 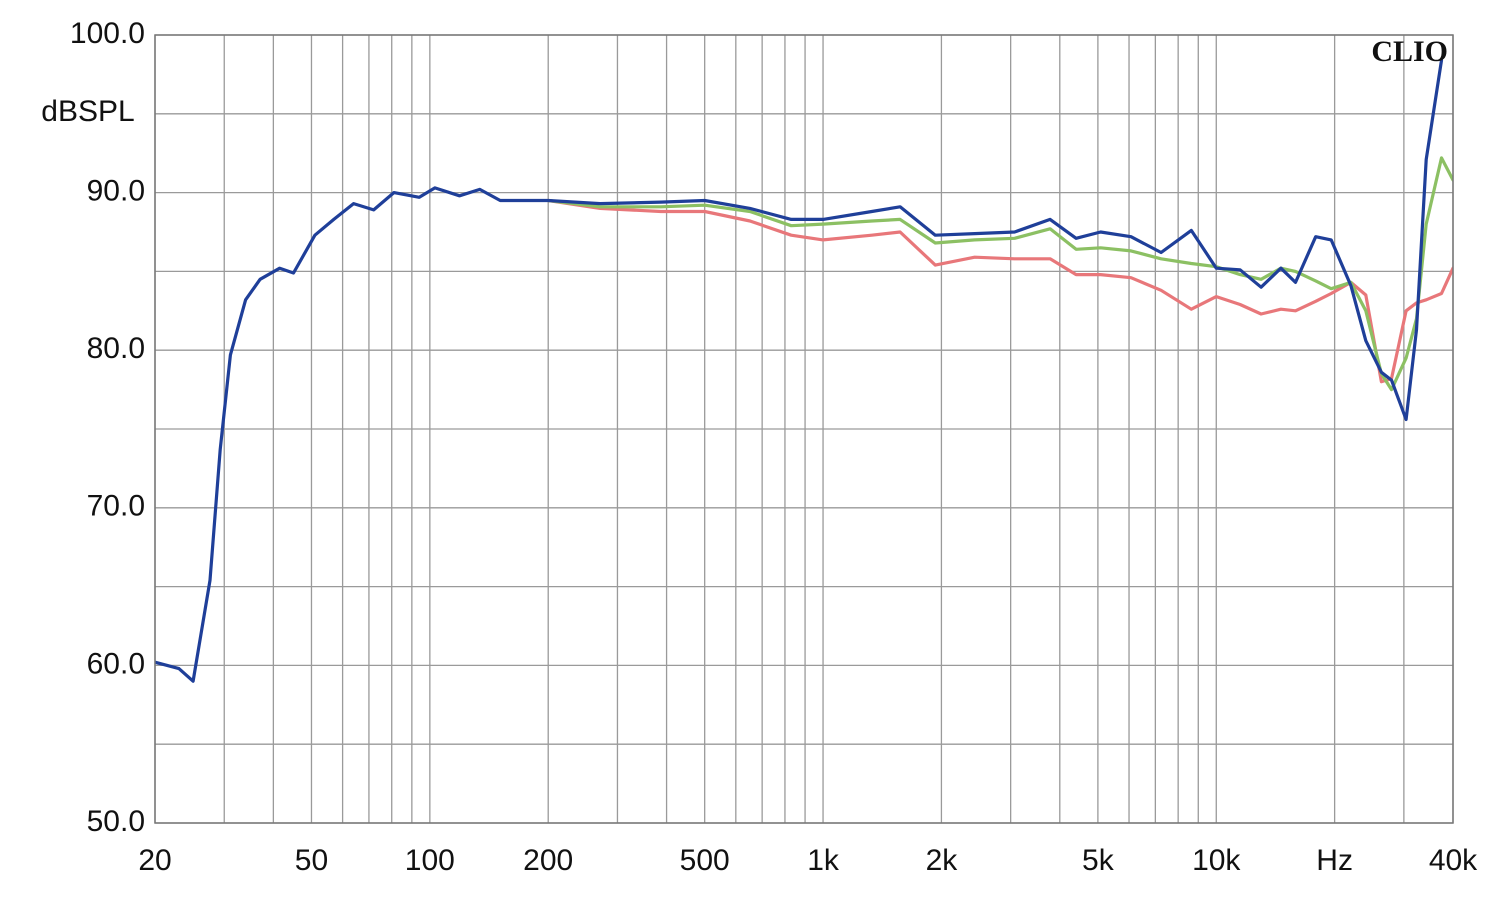 I want to click on x-tick-label: 1k, so click(x=823, y=860).